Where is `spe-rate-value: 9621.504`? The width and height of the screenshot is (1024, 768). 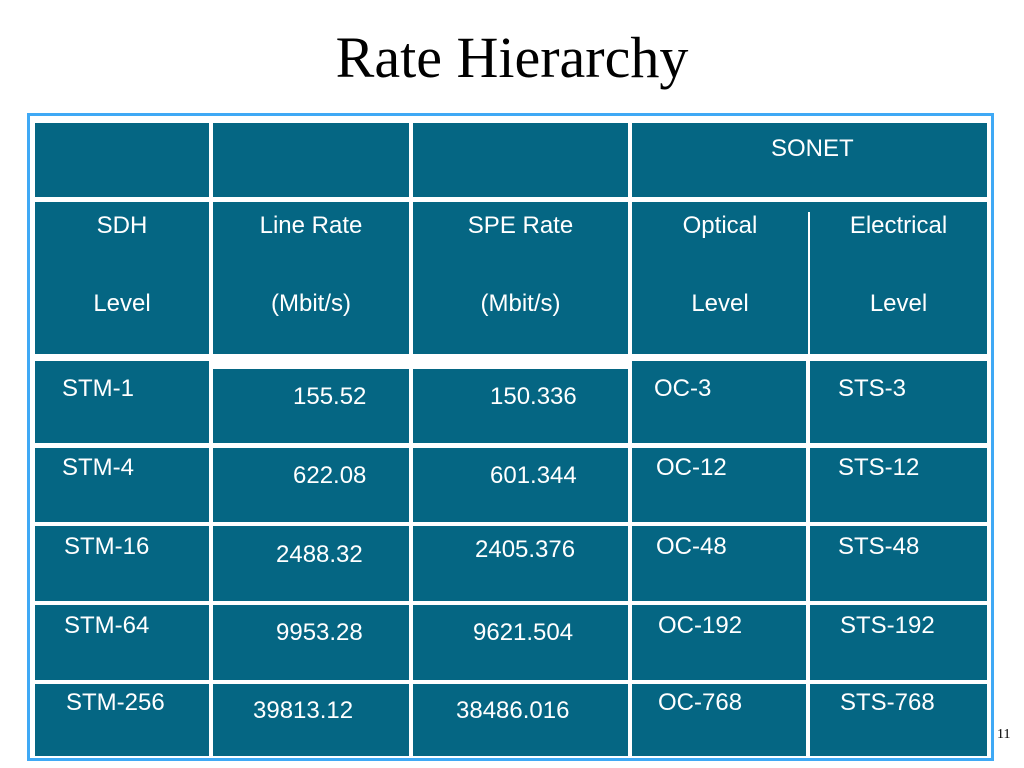 spe-rate-value: 9621.504 is located at coordinates (523, 632).